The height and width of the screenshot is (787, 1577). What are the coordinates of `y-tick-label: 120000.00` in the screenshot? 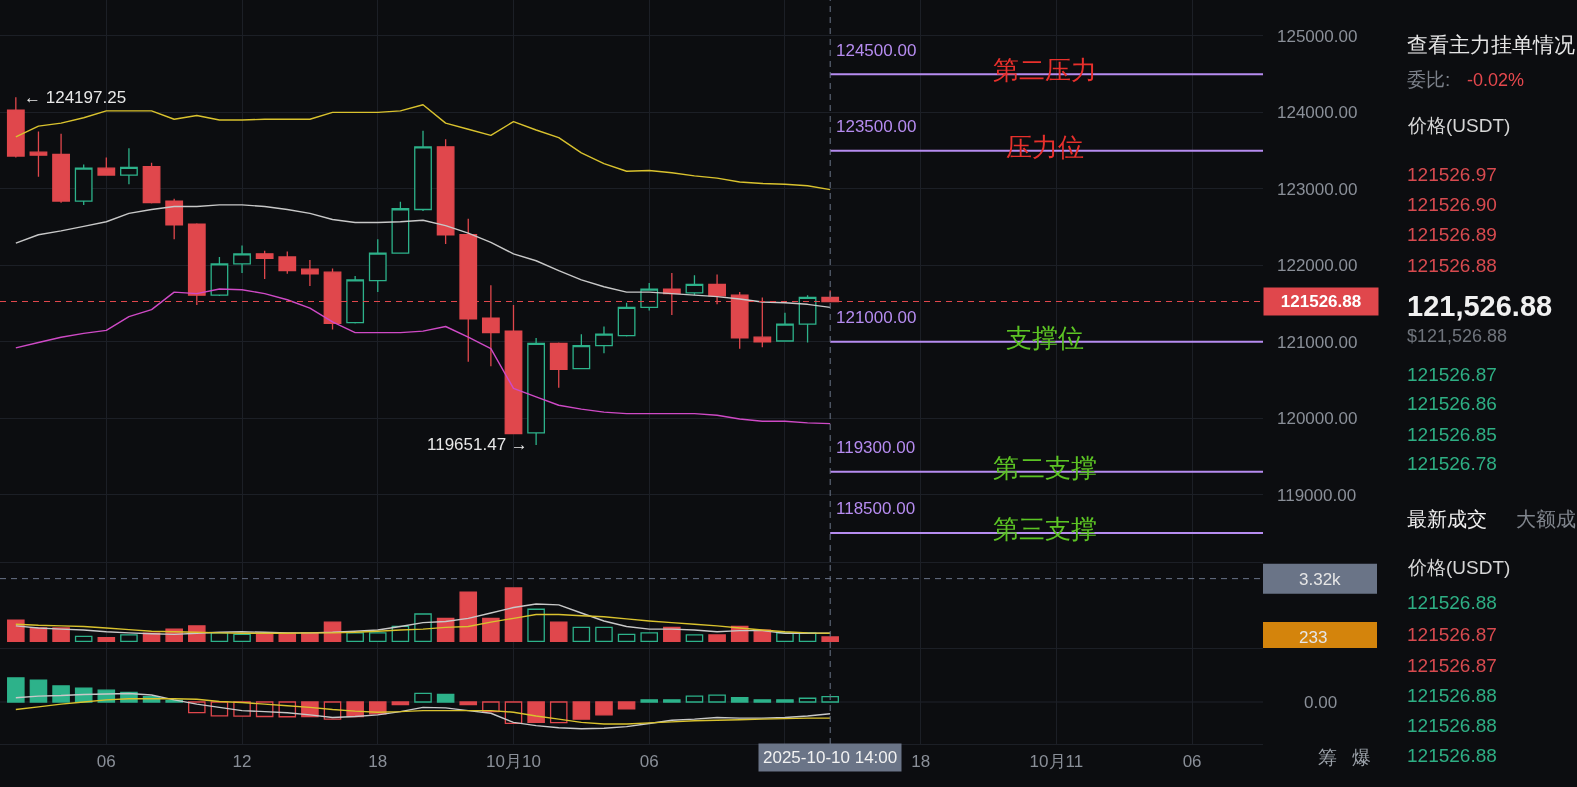 It's located at (1317, 419).